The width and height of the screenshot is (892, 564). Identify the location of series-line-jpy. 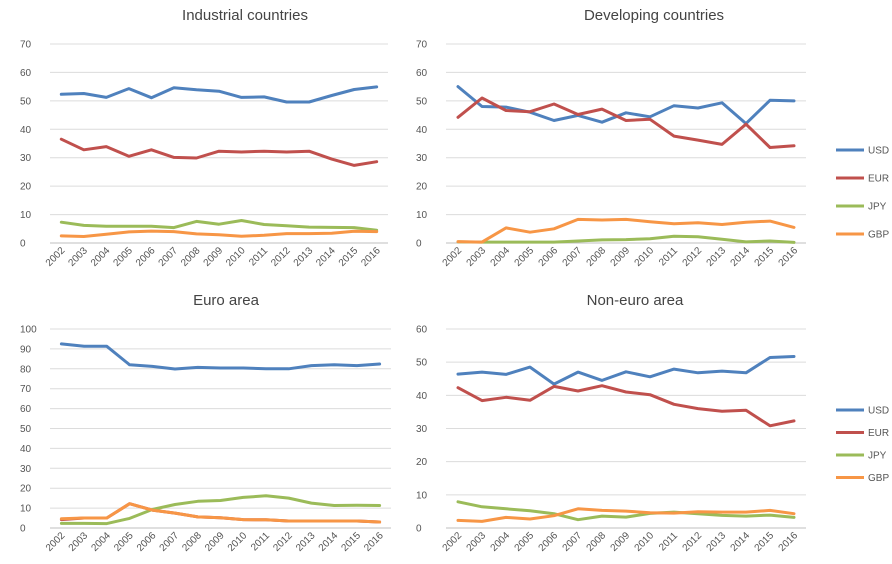
(626, 239).